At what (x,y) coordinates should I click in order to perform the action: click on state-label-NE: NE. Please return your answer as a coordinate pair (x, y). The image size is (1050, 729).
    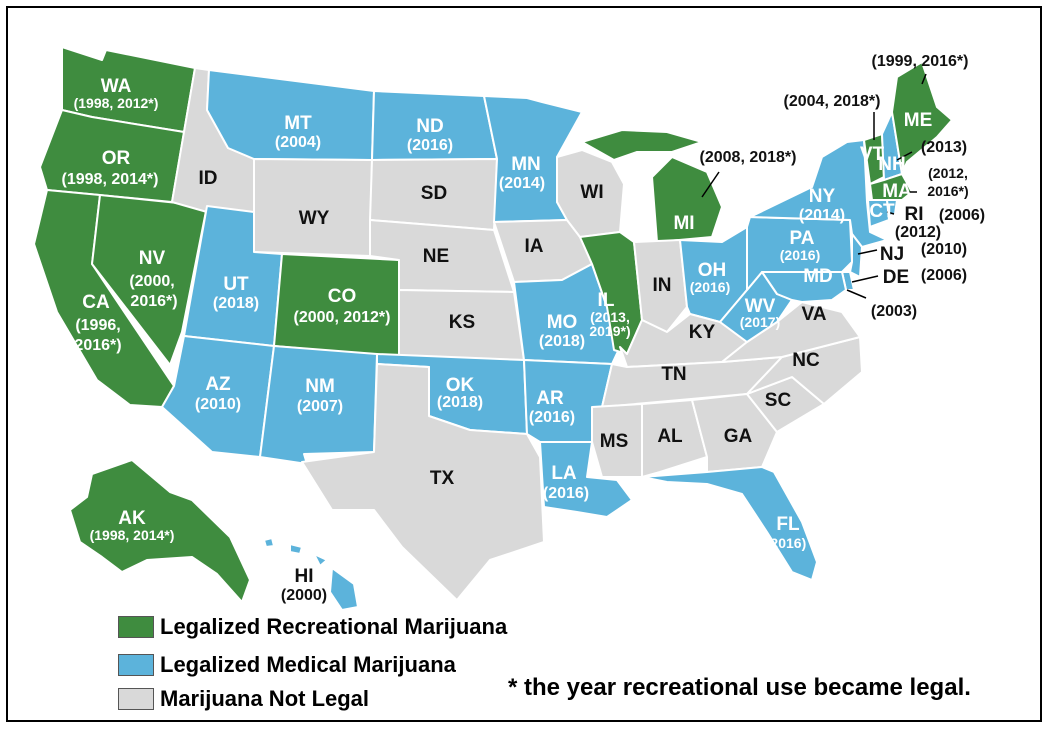
    Looking at the image, I should click on (436, 256).